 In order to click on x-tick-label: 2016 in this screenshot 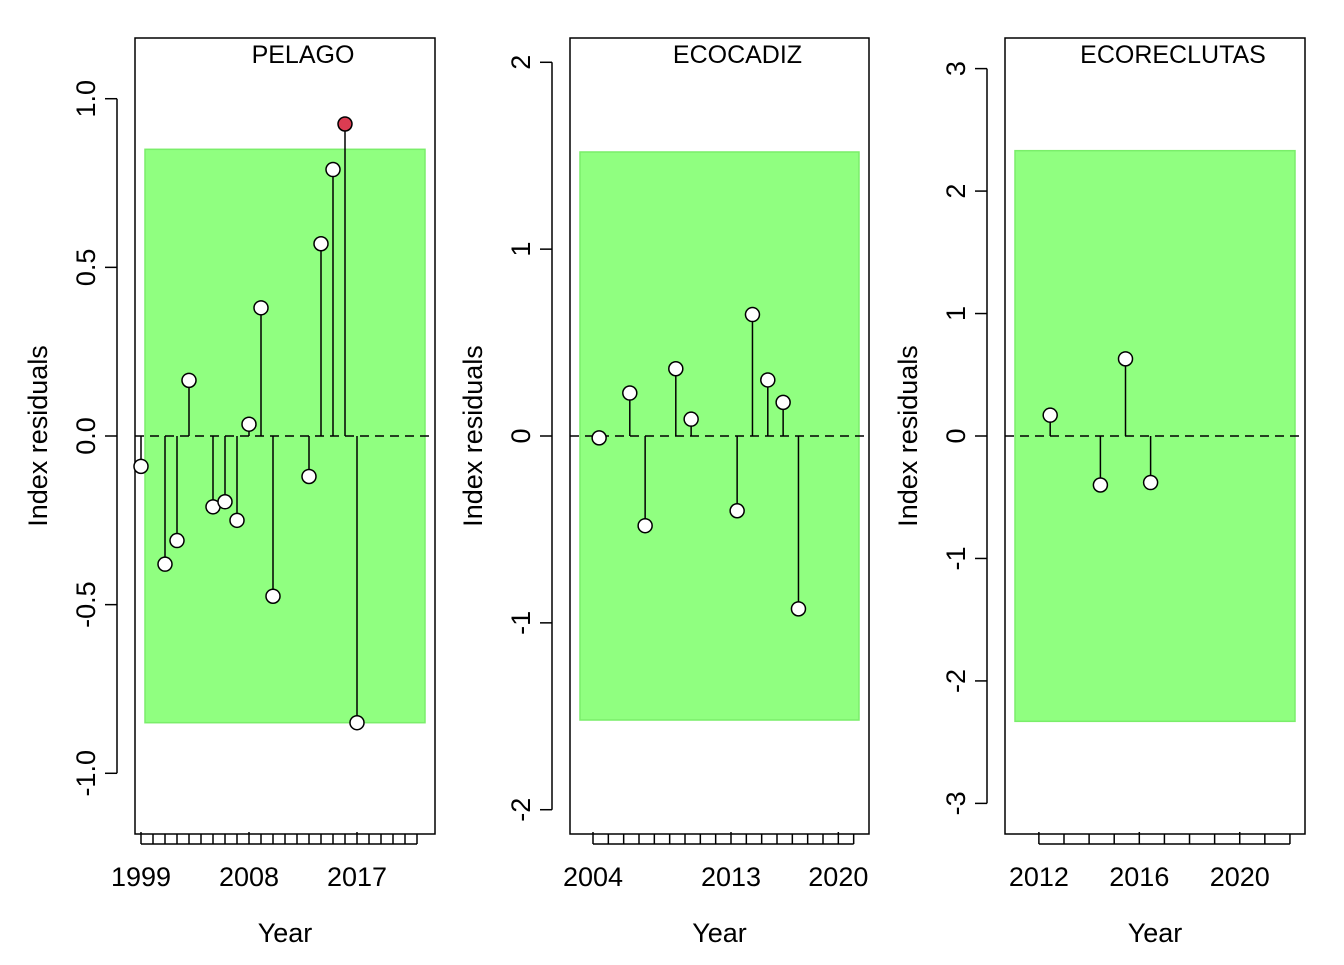, I will do `click(1139, 877)`.